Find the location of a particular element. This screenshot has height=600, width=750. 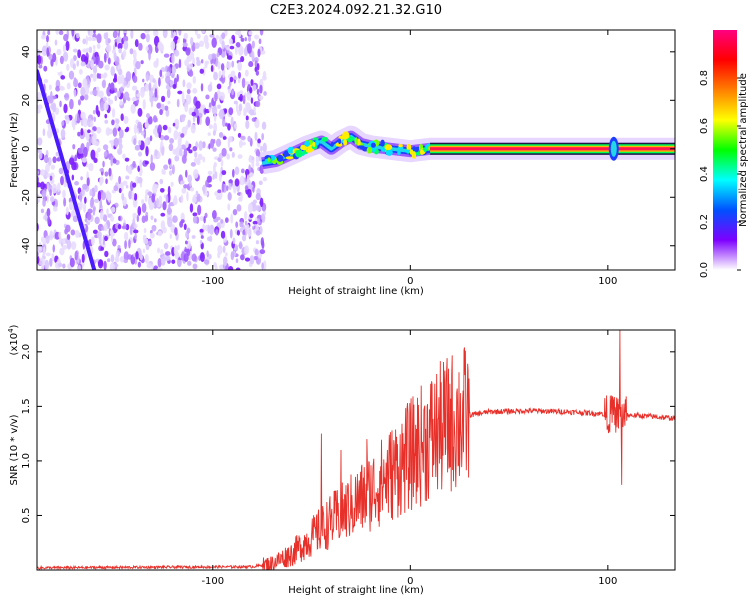

spectrogram-y-label: Frequency (Hz) is located at coordinates (14, 150).